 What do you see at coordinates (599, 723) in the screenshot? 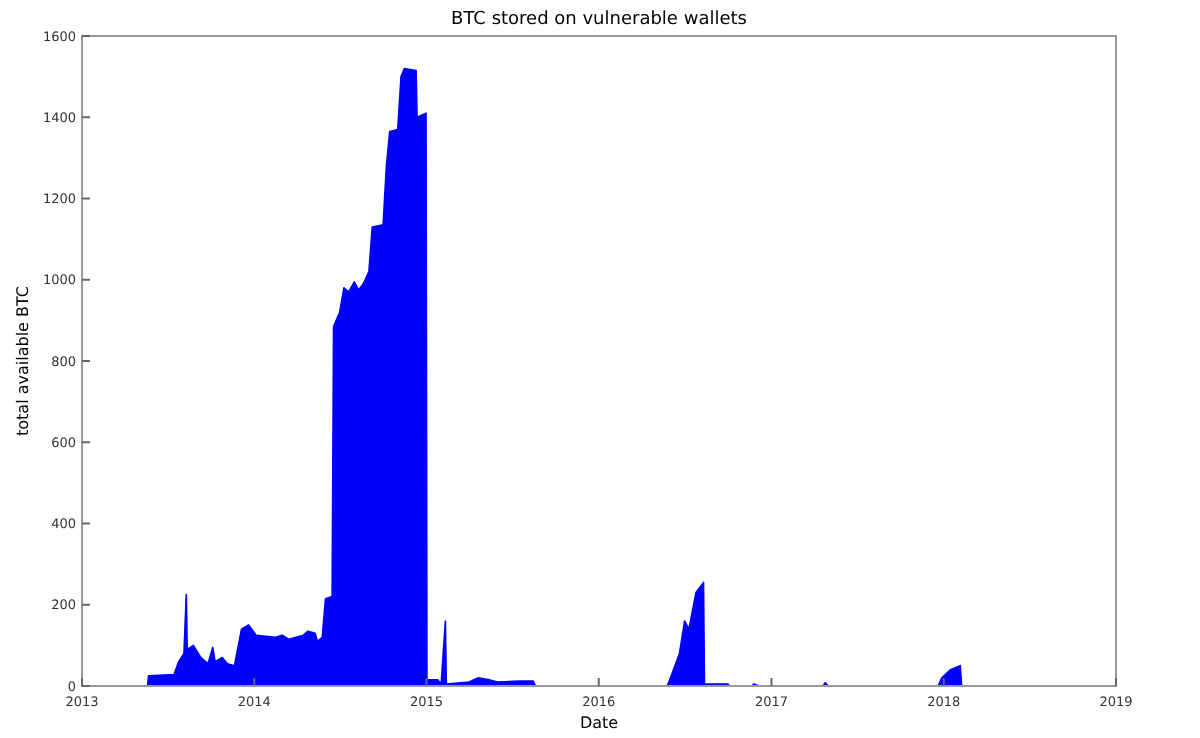
I see `x-axis-title: Date` at bounding box center [599, 723].